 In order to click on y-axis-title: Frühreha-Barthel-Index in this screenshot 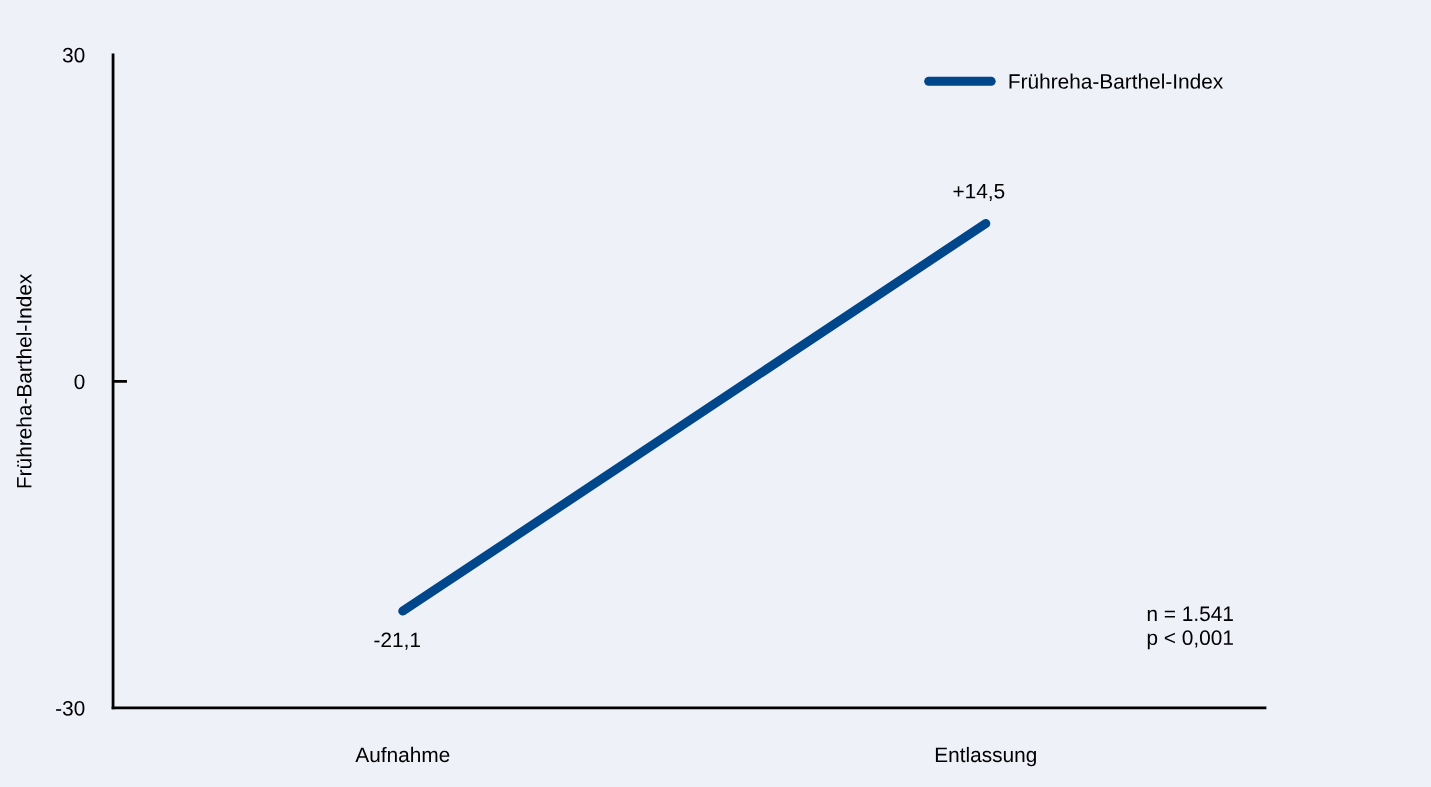, I will do `click(24, 380)`.